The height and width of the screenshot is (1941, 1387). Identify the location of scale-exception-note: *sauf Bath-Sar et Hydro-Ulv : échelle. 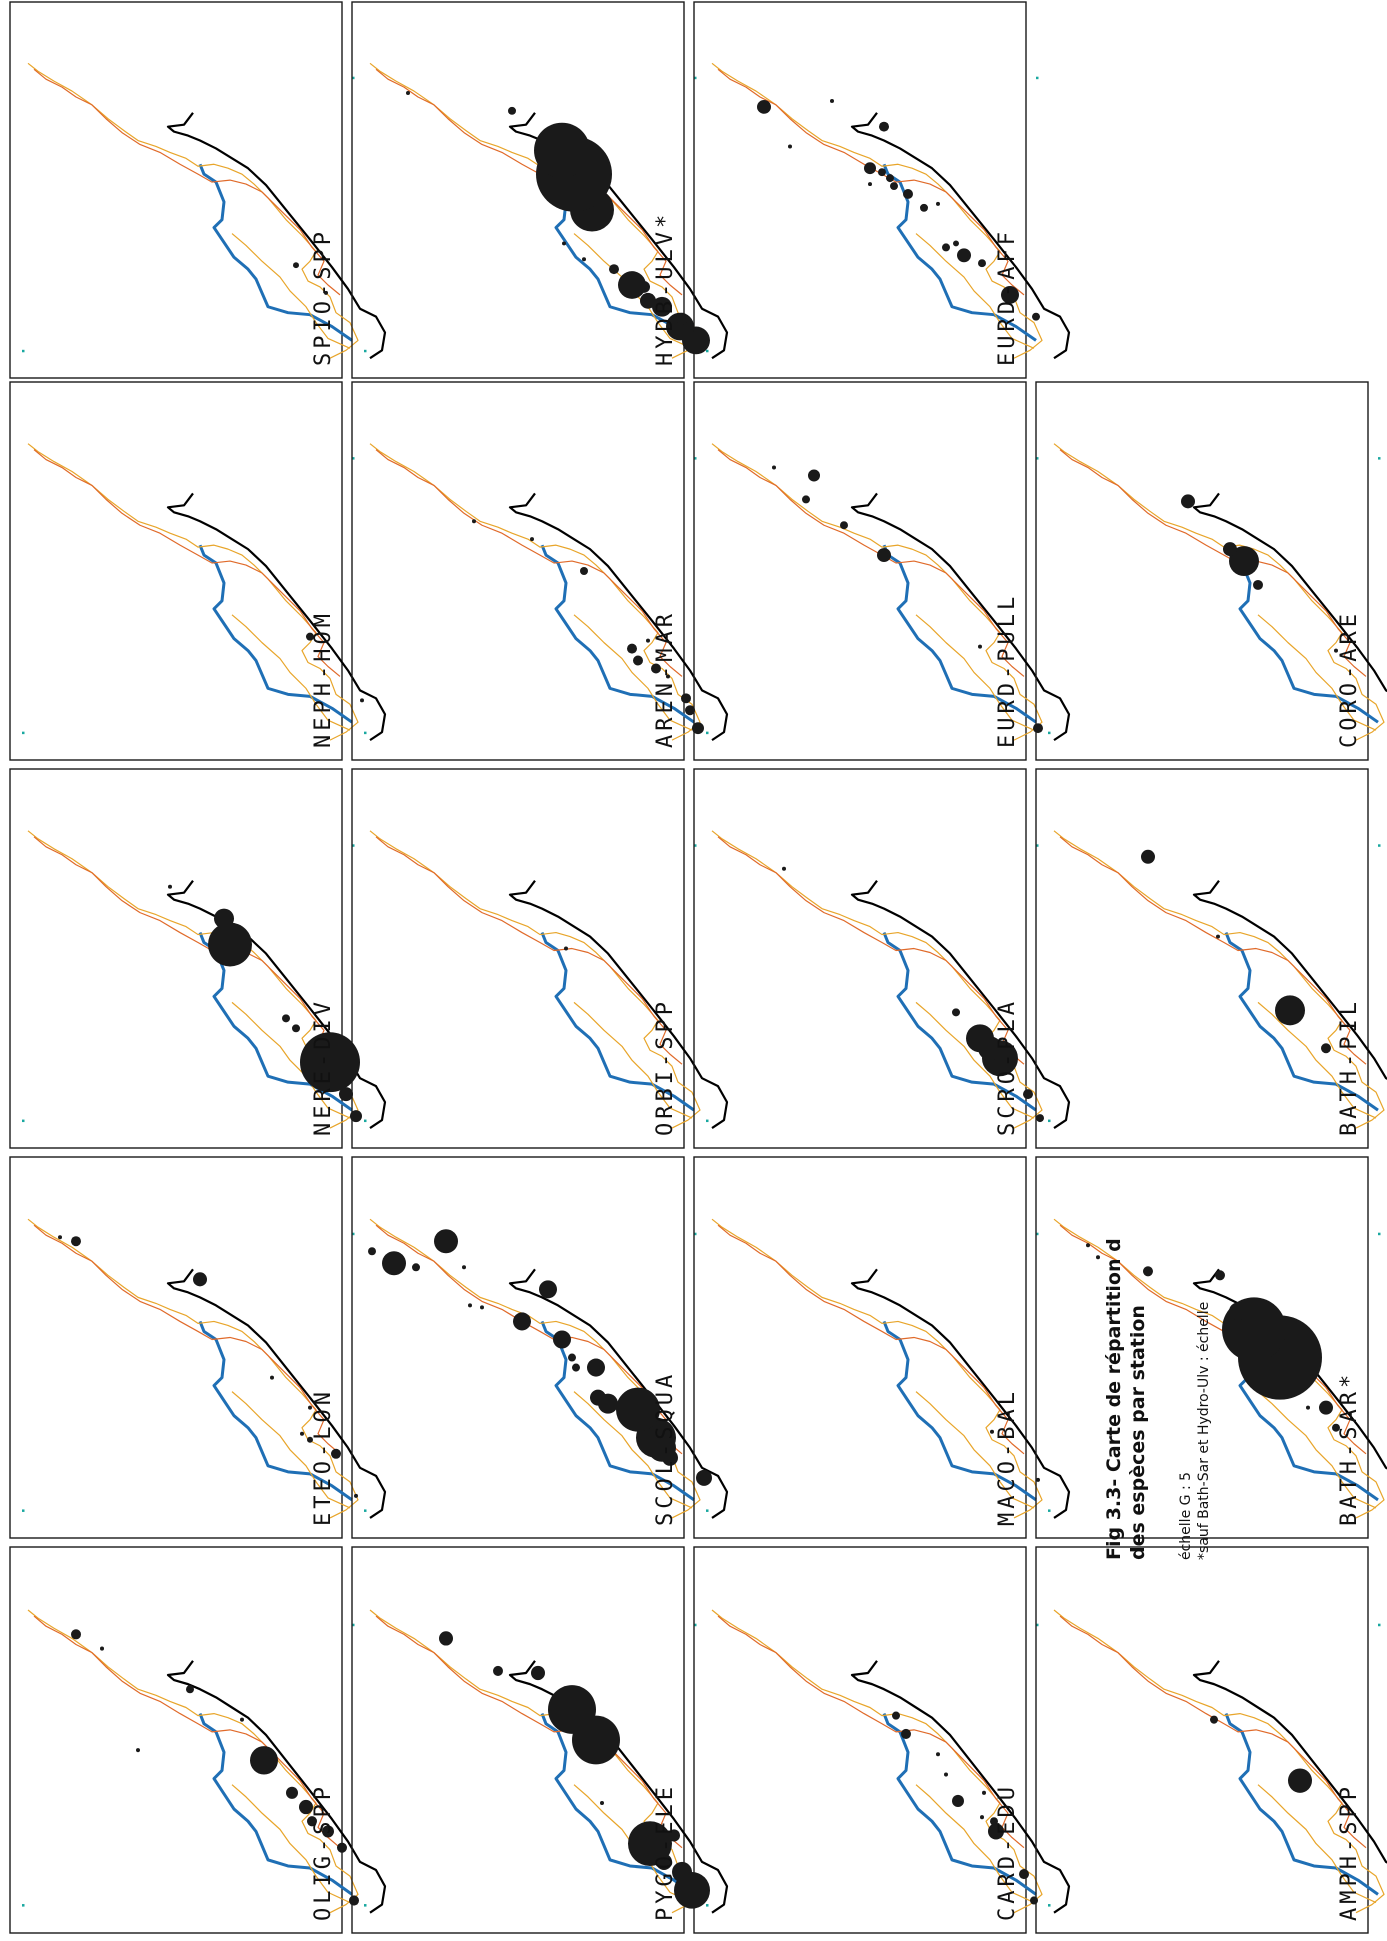
(1204, 1431).